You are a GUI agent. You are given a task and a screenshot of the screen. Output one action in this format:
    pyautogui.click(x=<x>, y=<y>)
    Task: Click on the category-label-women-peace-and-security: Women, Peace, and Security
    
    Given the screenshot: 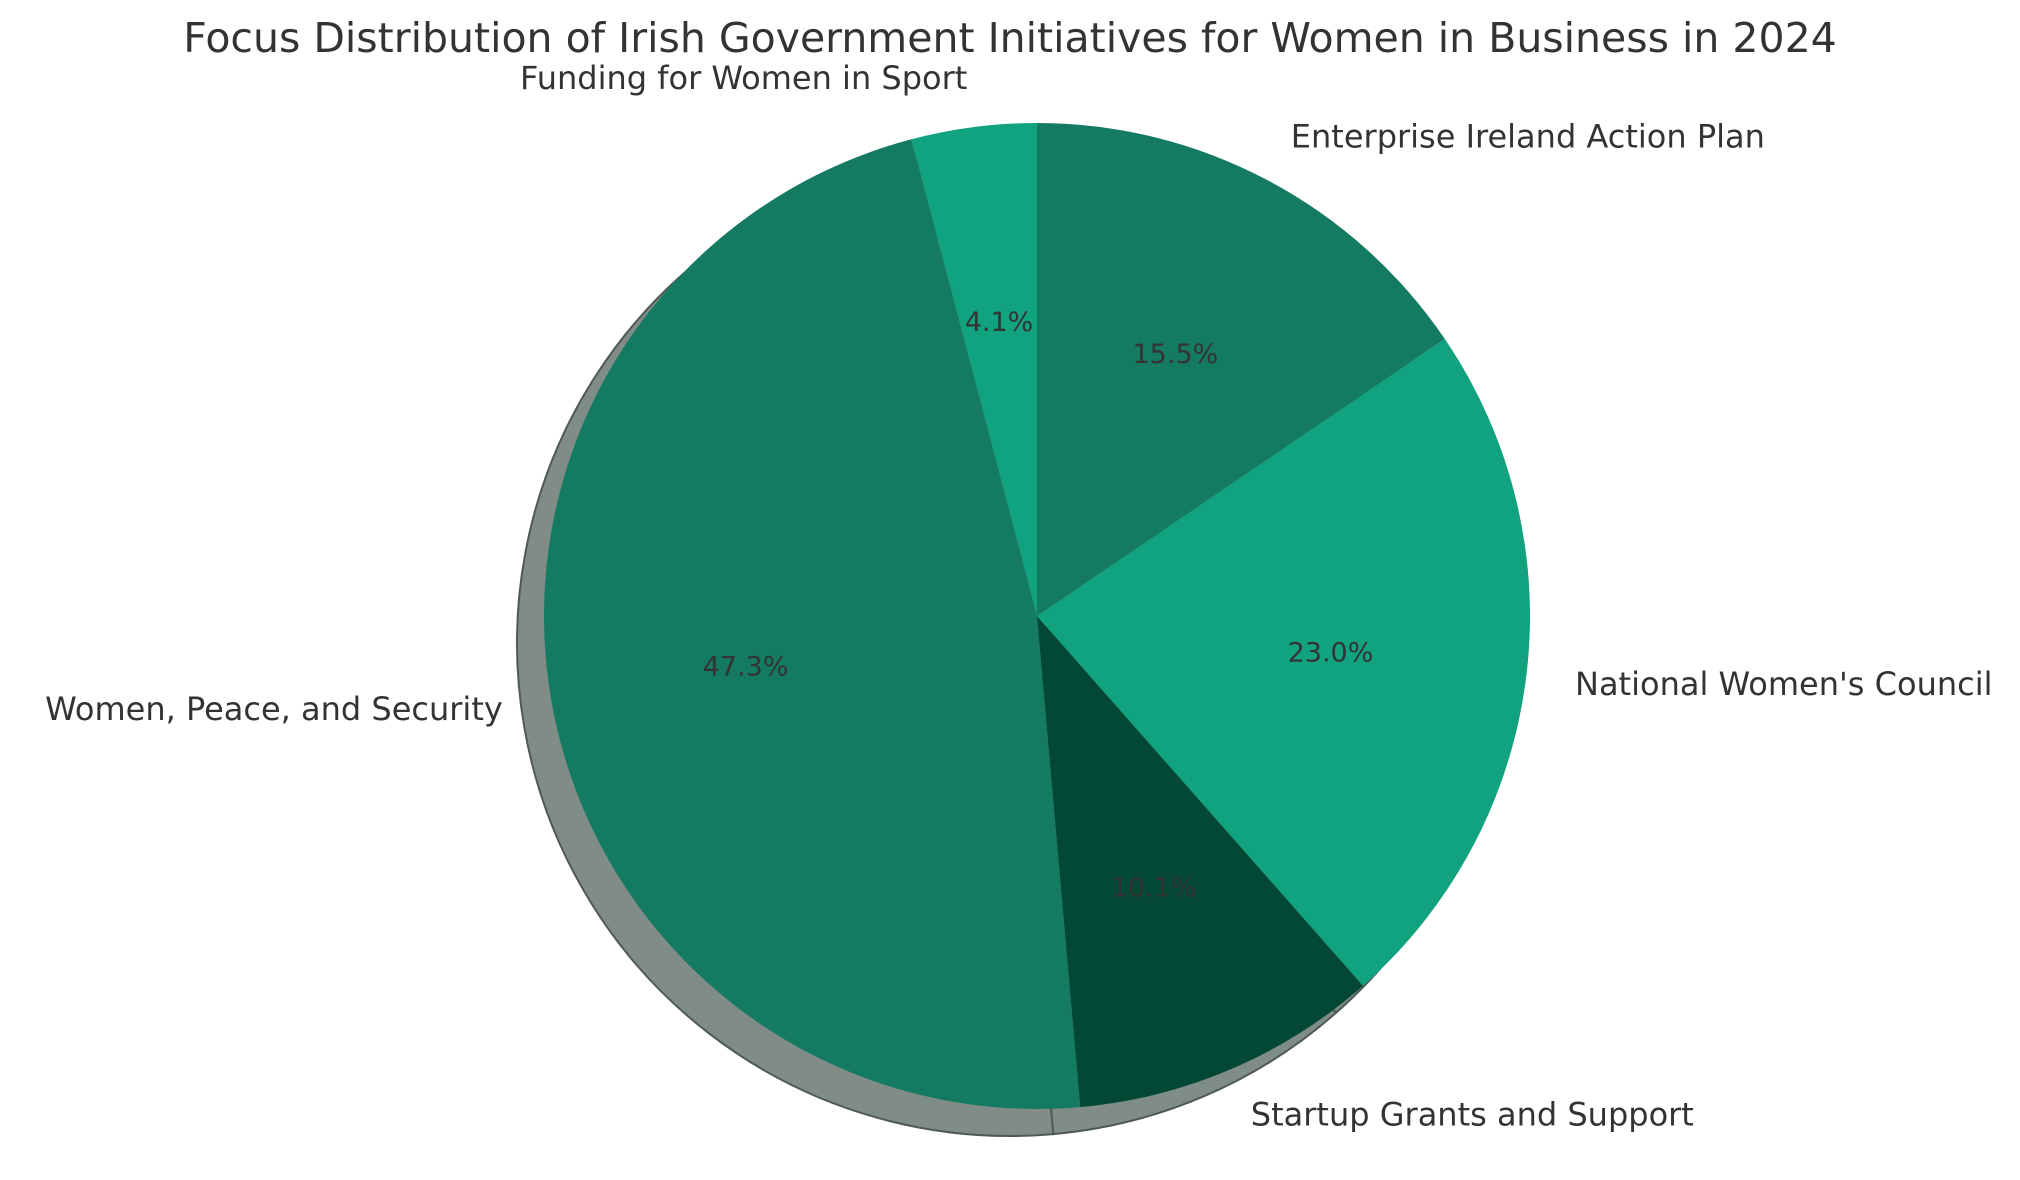 What is the action you would take?
    pyautogui.click(x=274, y=709)
    